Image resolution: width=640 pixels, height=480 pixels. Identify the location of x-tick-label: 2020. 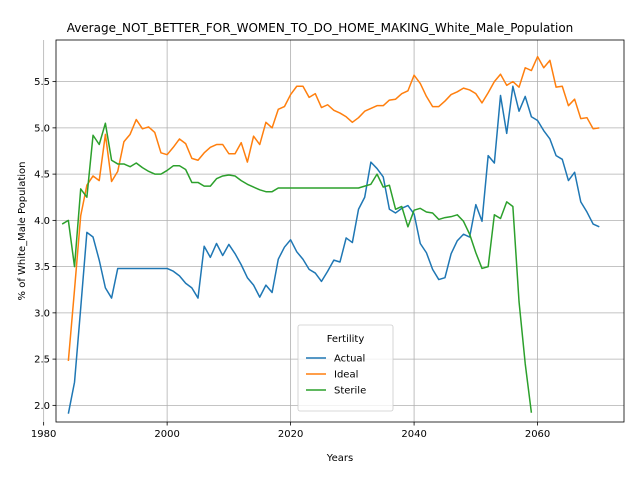
(290, 434).